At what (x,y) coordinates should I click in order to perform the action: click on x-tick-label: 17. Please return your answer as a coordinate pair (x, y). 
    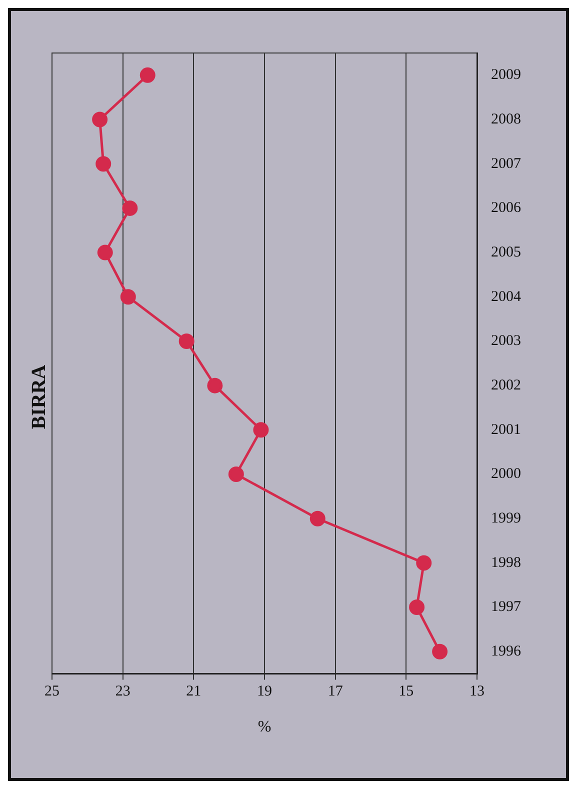
    Looking at the image, I should click on (336, 692).